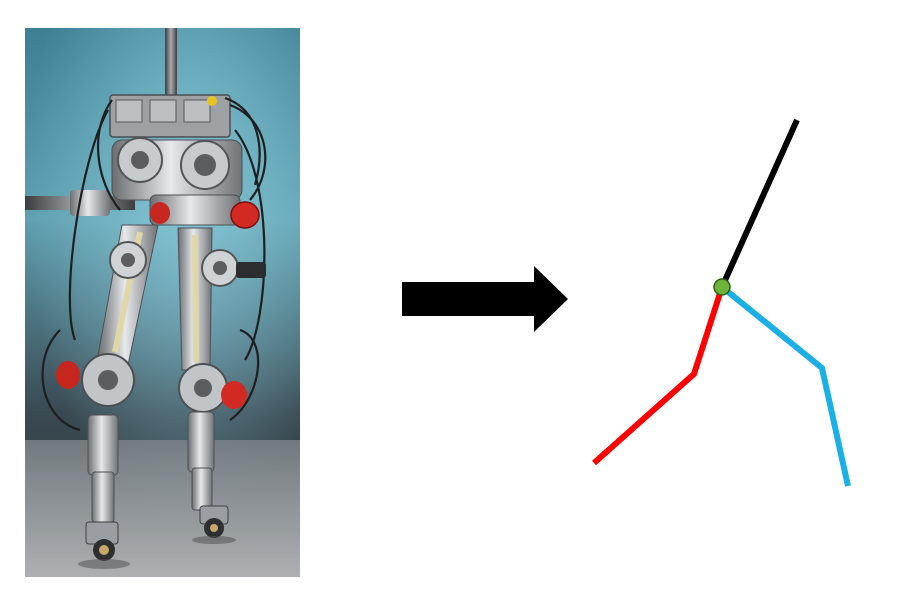 The height and width of the screenshot is (598, 898). I want to click on hip-joint-icon, so click(722, 287).